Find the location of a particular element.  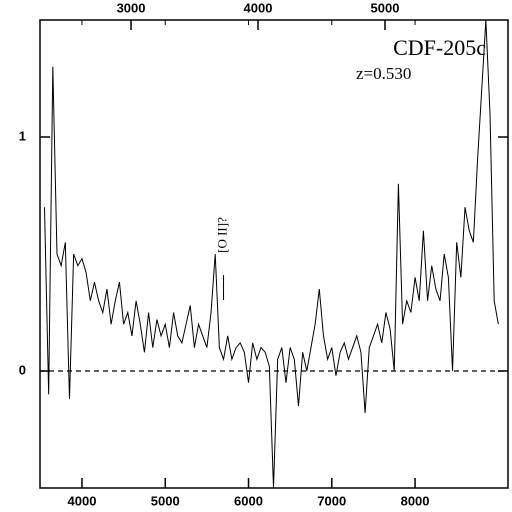

chart-subtitle: z=0.530 is located at coordinates (383, 73).